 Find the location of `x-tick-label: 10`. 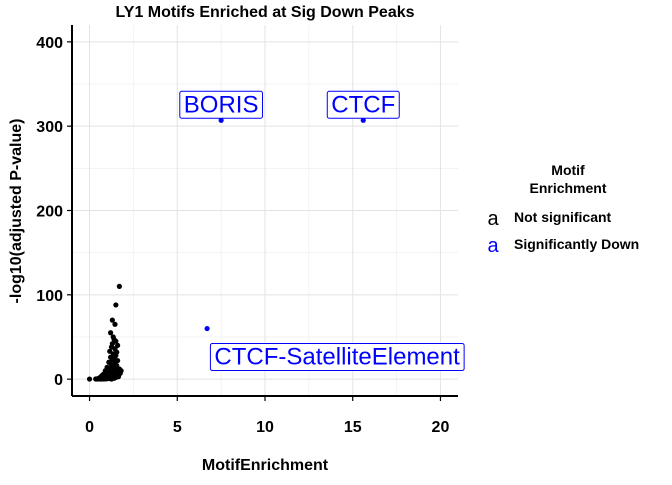

x-tick-label: 10 is located at coordinates (265, 427).